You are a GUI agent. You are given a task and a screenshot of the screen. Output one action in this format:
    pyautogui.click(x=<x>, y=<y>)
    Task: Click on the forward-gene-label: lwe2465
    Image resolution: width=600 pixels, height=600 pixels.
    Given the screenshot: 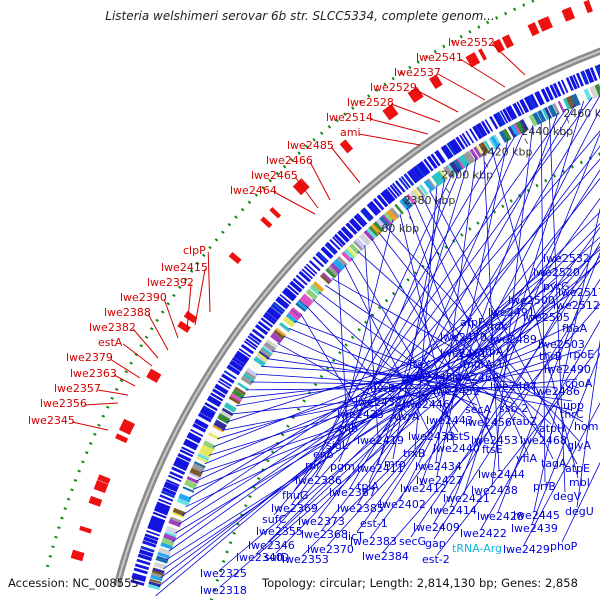 What is the action you would take?
    pyautogui.click(x=274, y=175)
    